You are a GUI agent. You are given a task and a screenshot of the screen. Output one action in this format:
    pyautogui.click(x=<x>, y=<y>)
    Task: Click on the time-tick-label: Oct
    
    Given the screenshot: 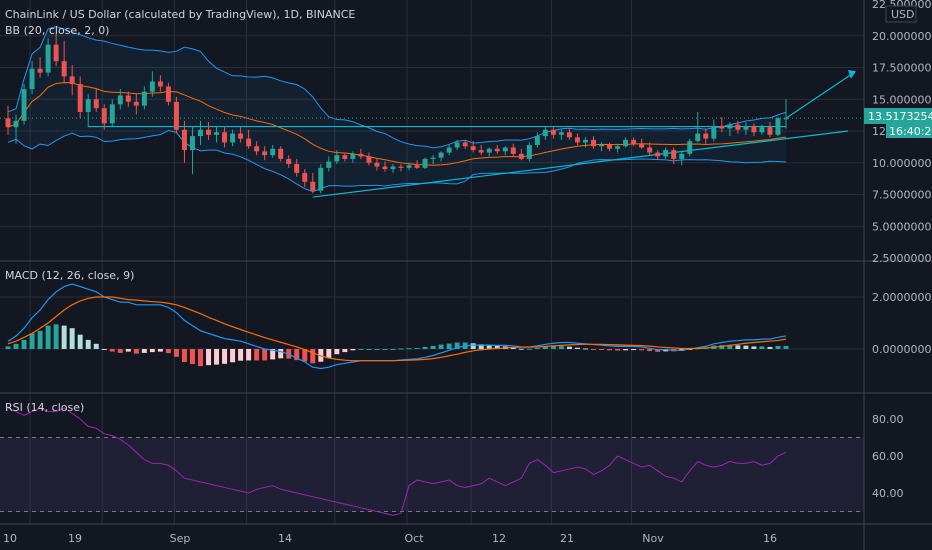 What is the action you would take?
    pyautogui.click(x=414, y=538)
    